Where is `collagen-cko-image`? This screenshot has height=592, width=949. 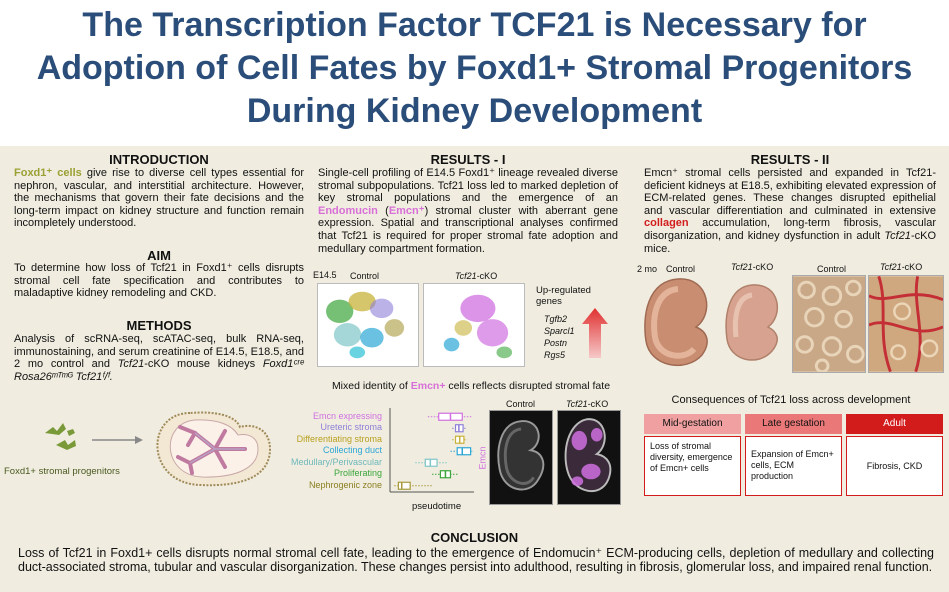 collagen-cko-image is located at coordinates (906, 324).